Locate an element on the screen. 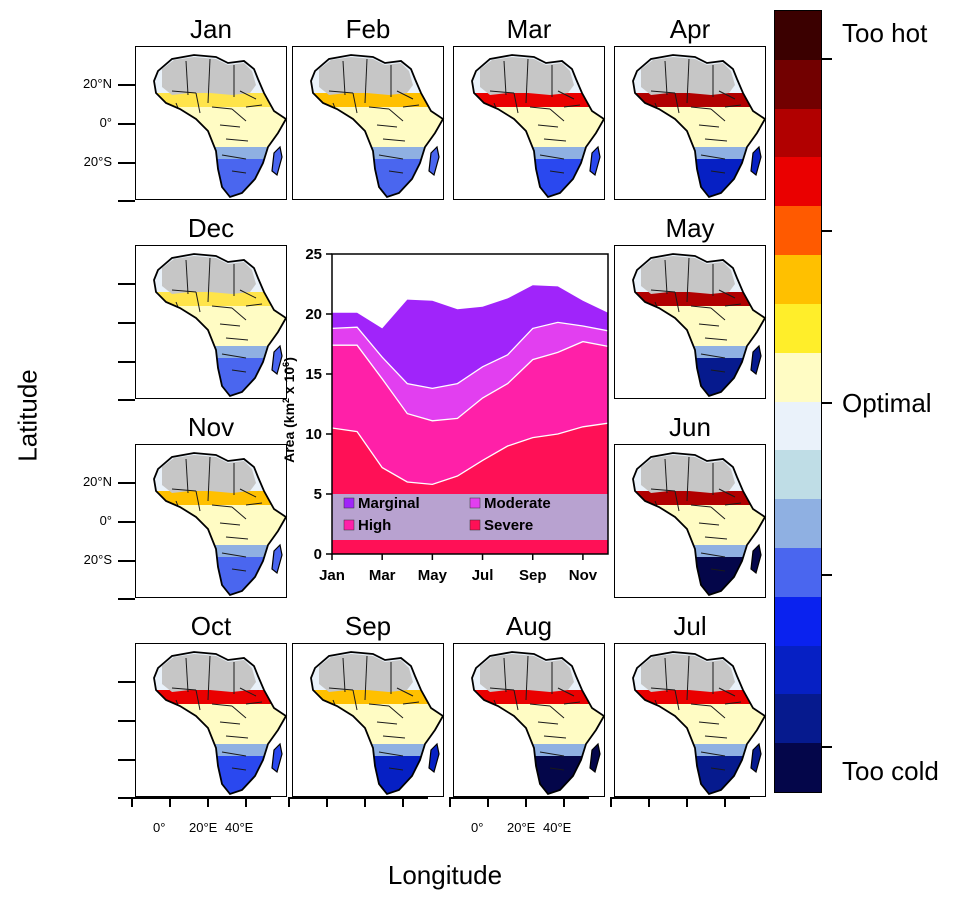 The height and width of the screenshot is (903, 964). y-axis-title: Latitude is located at coordinates (27, 415).